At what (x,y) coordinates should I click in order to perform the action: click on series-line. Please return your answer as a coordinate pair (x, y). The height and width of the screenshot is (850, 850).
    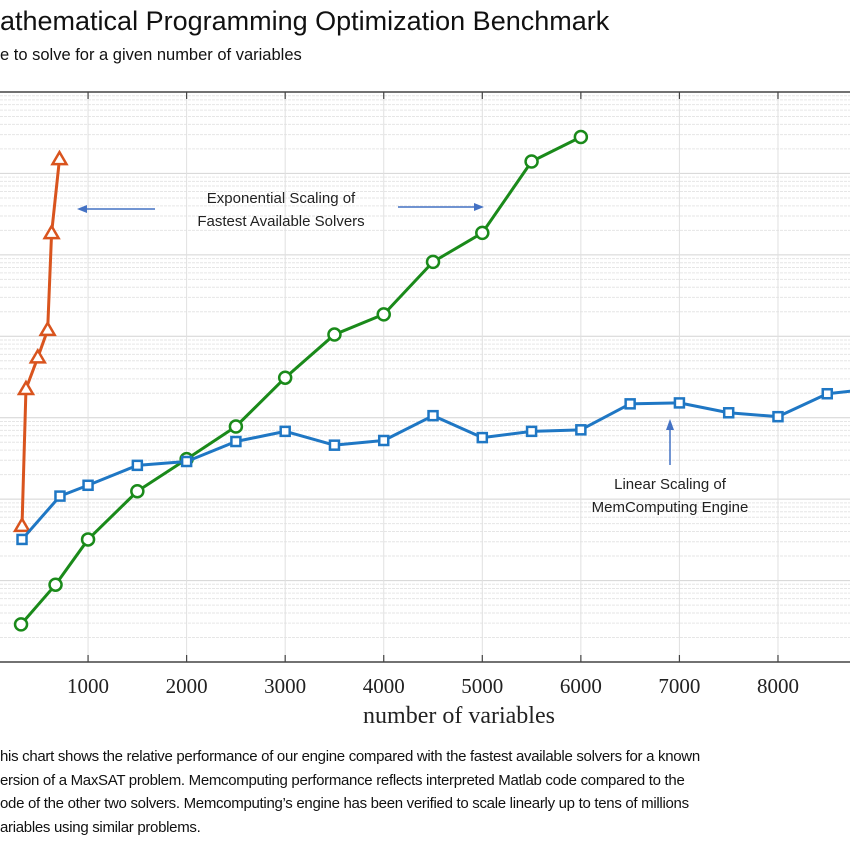
    Looking at the image, I should click on (40, 342).